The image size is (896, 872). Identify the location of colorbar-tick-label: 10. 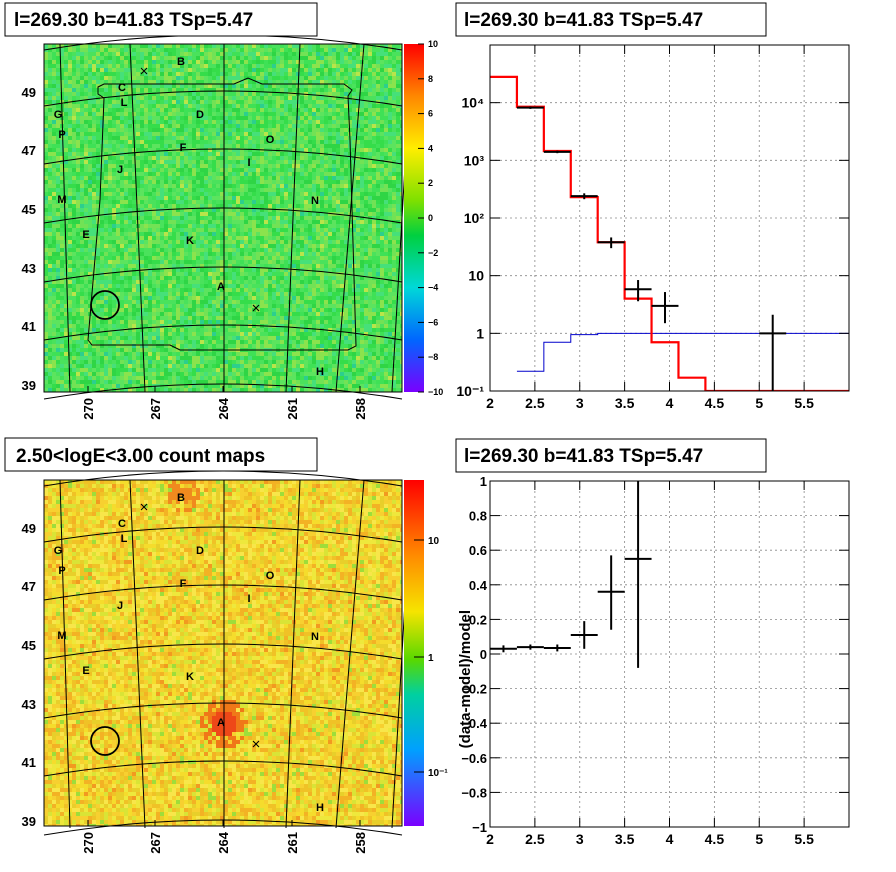
(433, 44).